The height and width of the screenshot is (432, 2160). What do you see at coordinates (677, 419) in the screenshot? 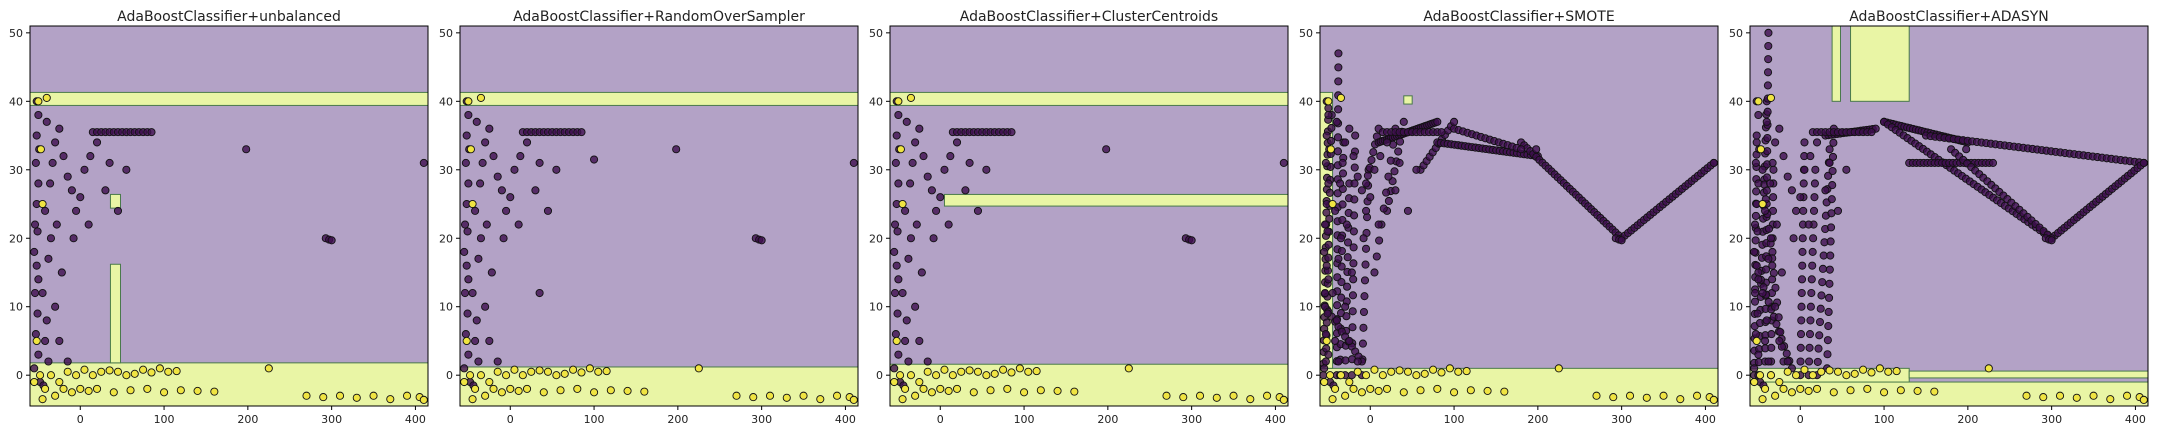
I see `x-tick-label: 200` at bounding box center [677, 419].